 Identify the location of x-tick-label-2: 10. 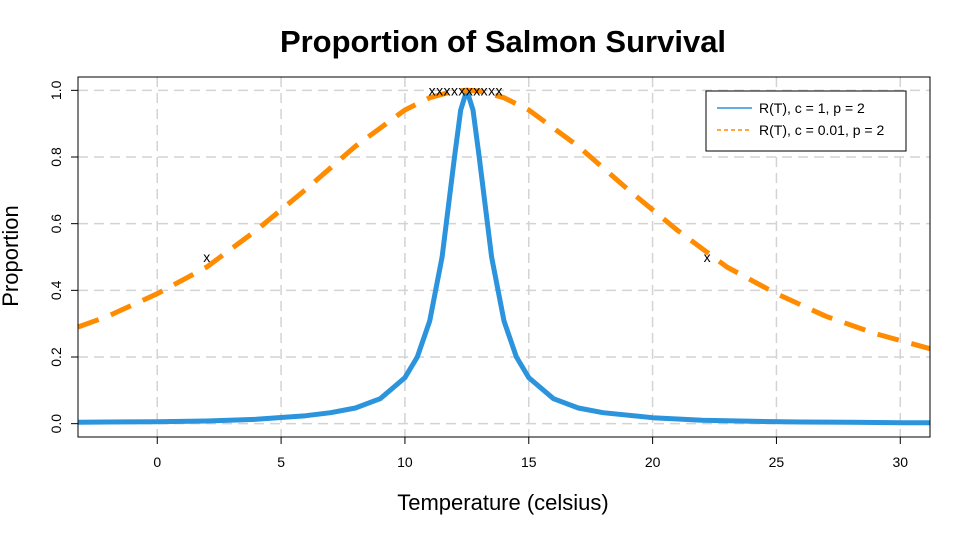
(405, 462).